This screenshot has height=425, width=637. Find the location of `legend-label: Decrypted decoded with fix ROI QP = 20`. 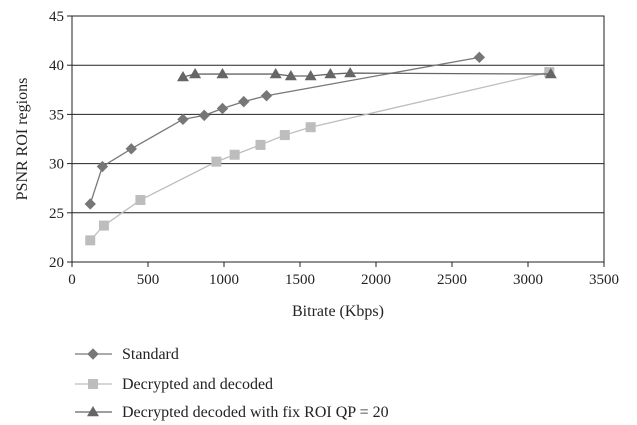

legend-label: Decrypted decoded with fix ROI QP = 20 is located at coordinates (255, 412).